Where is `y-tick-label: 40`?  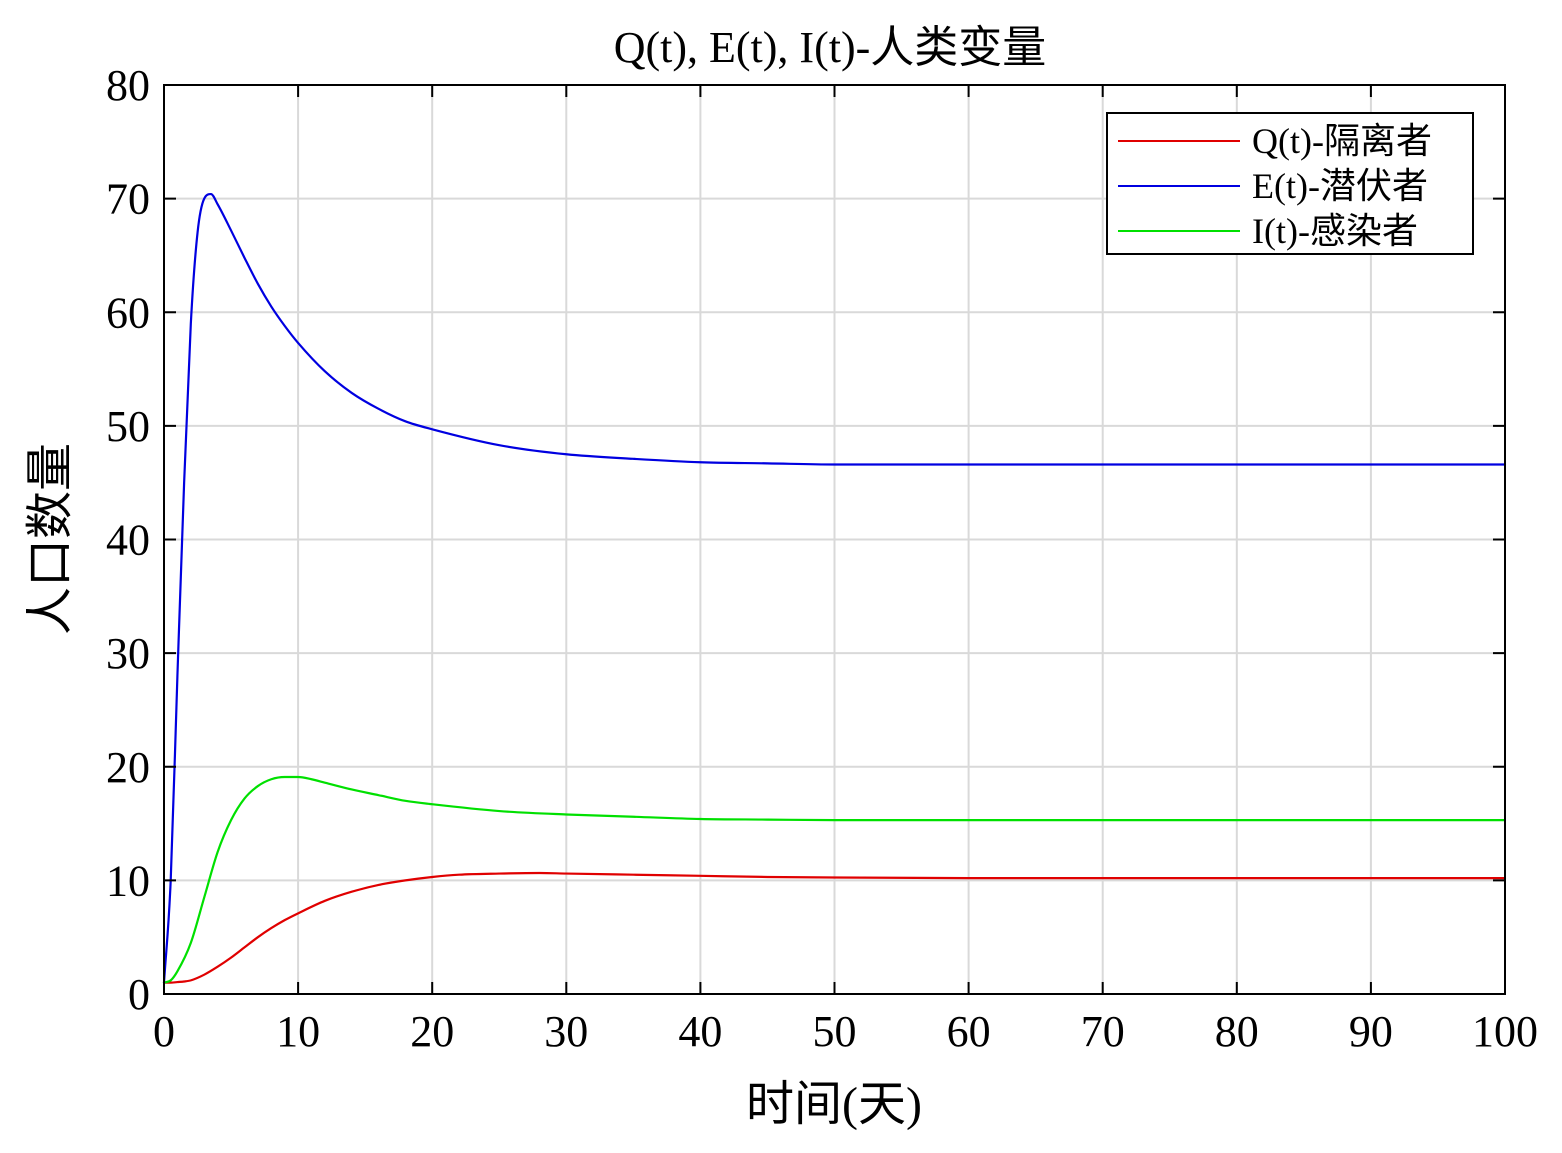 y-tick-label: 40 is located at coordinates (128, 540).